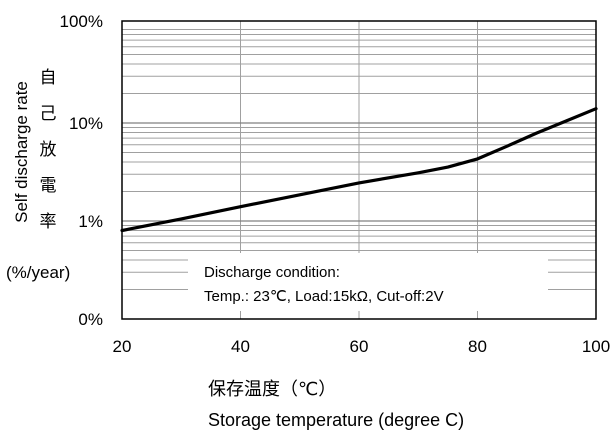 The height and width of the screenshot is (436, 614). I want to click on annotation-box, so click(368, 282).